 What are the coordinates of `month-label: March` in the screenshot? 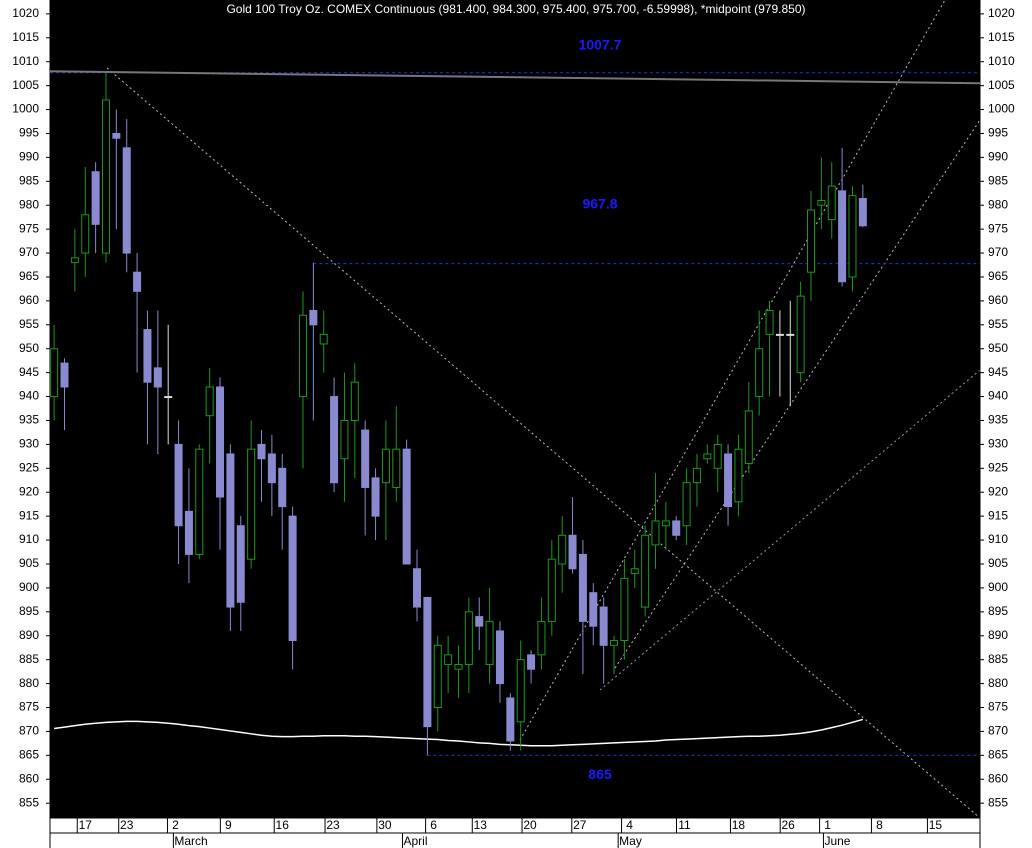 It's located at (190, 841).